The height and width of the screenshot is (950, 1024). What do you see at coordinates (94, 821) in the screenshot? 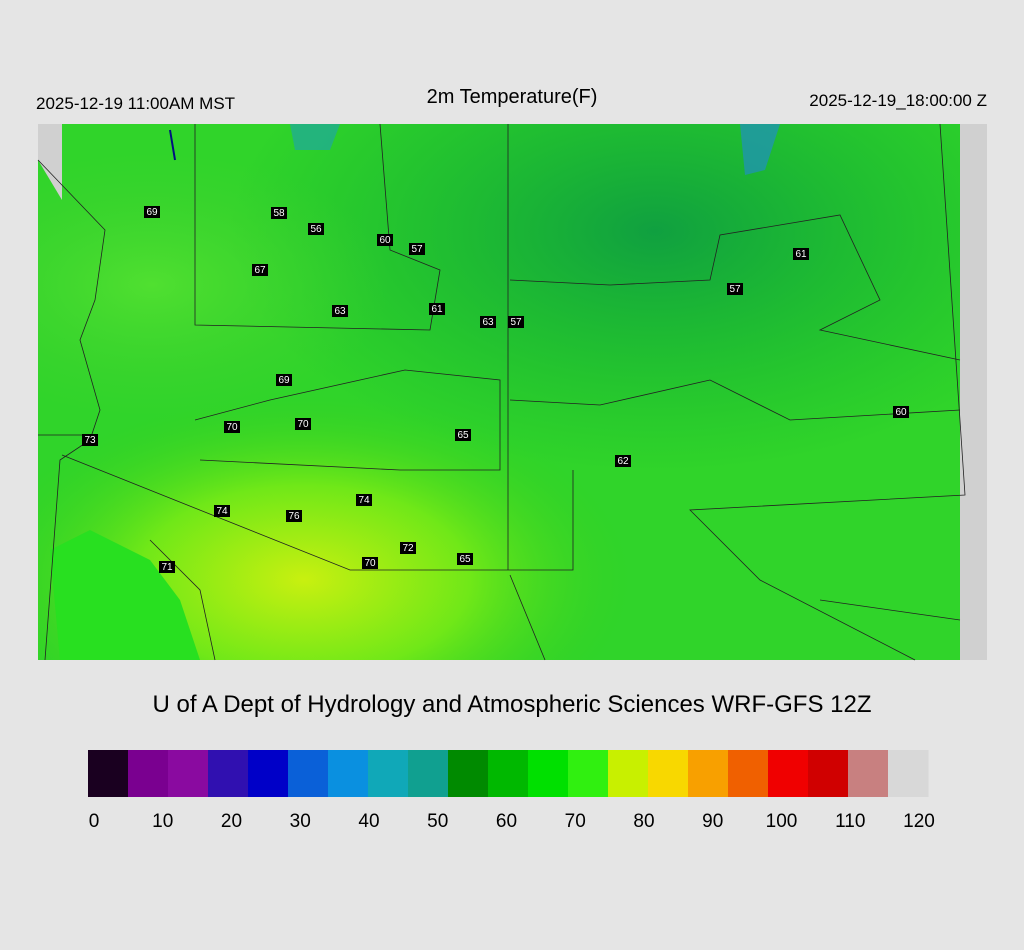
I see `colorbar-tick-label: 0` at bounding box center [94, 821].